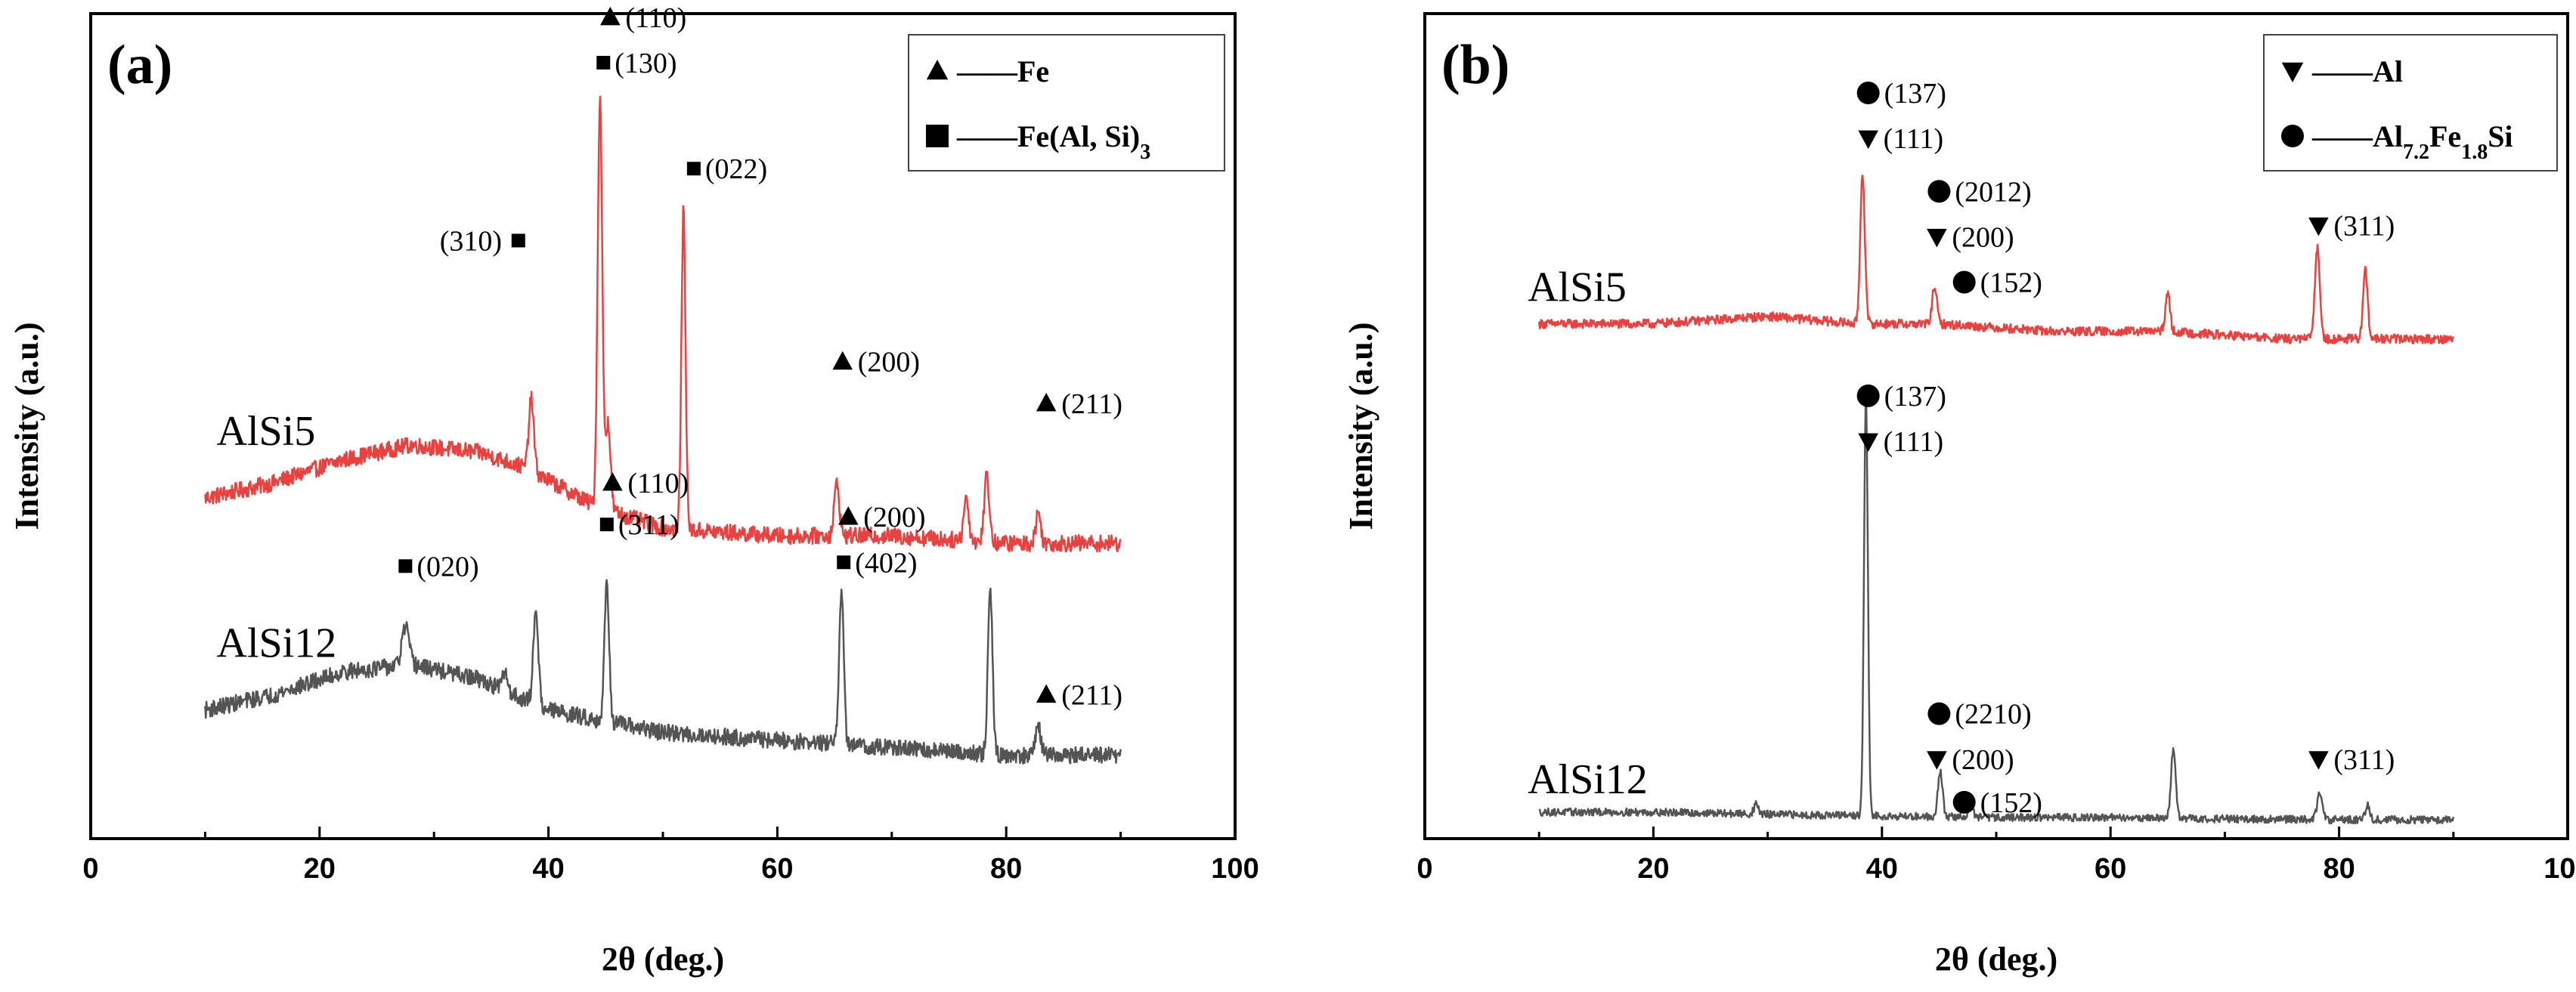  Describe the element at coordinates (2011, 803) in the screenshot. I see `peak-label: (152)` at that location.